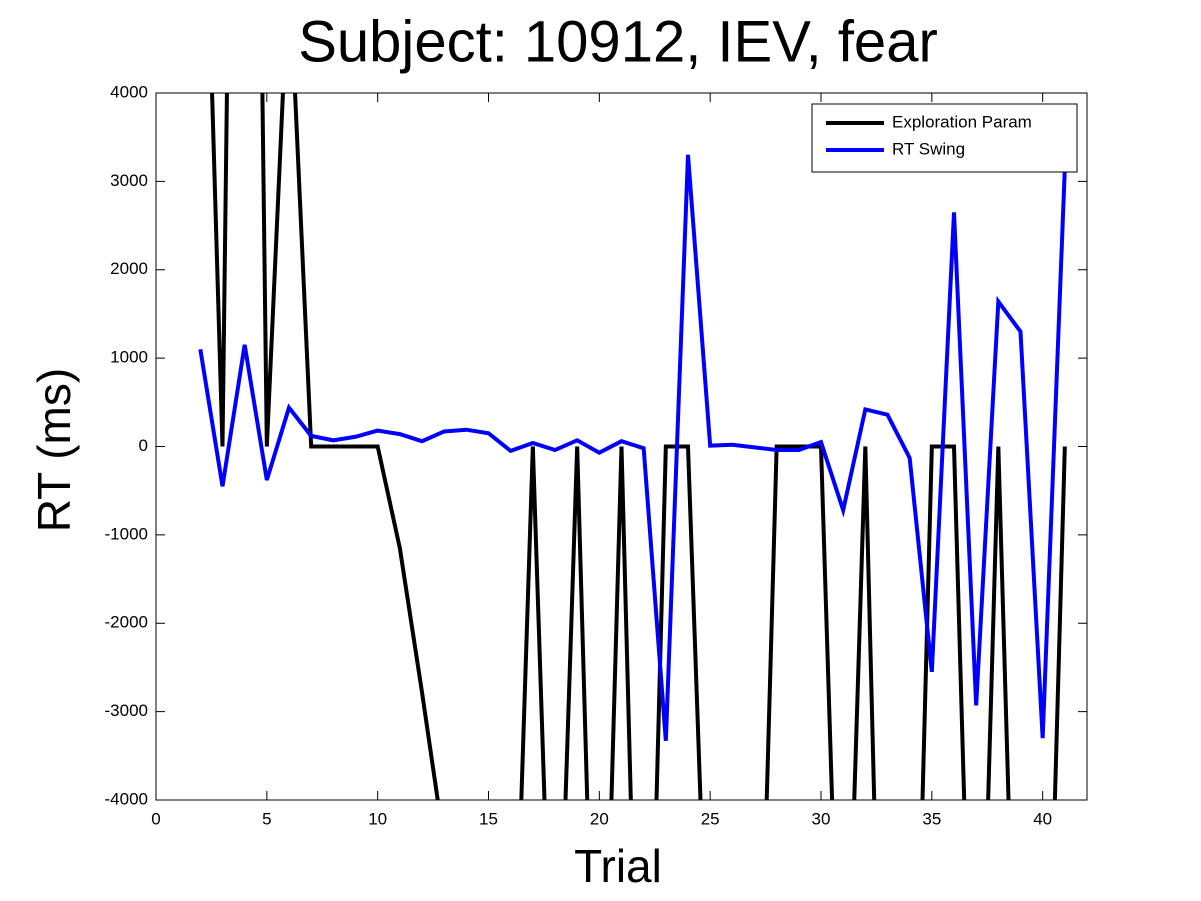  What do you see at coordinates (710, 818) in the screenshot?
I see `x-tick-label: 25` at bounding box center [710, 818].